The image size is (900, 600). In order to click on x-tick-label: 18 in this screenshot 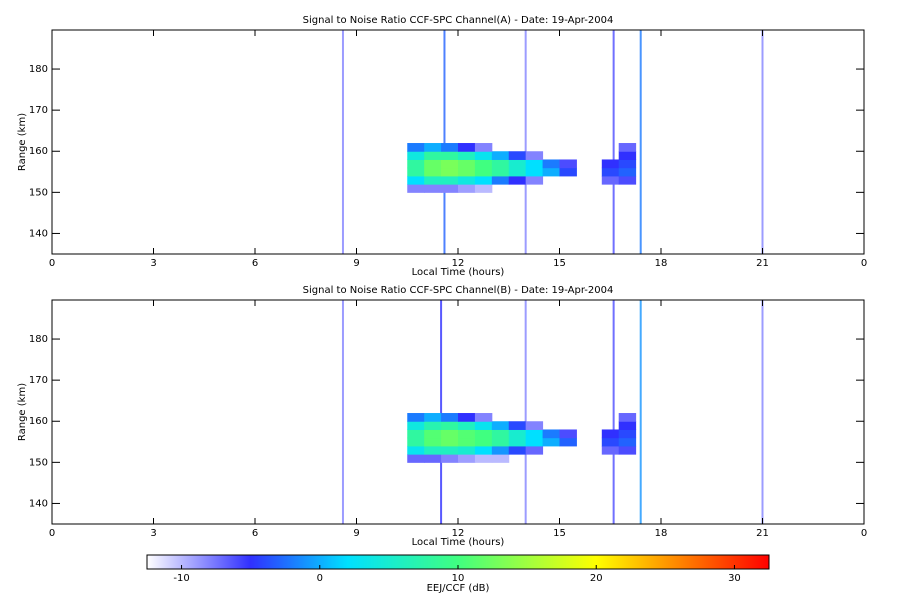, I will do `click(661, 263)`.